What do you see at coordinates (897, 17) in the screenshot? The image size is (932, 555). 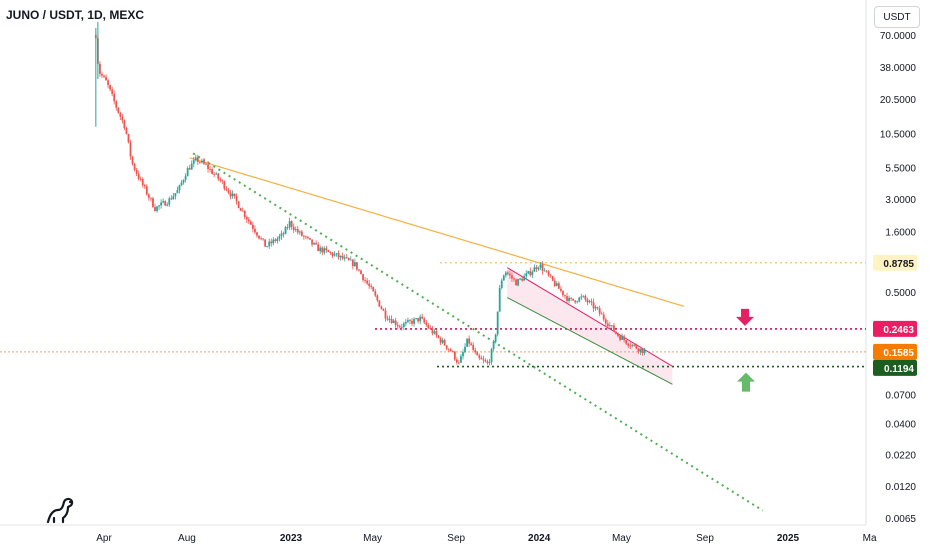 I see `currency-selector-button: USDT` at bounding box center [897, 17].